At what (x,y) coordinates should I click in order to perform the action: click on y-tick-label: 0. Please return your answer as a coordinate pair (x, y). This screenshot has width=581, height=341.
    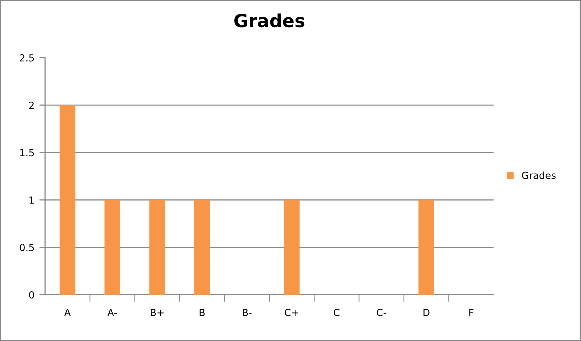
    Looking at the image, I should click on (31, 295).